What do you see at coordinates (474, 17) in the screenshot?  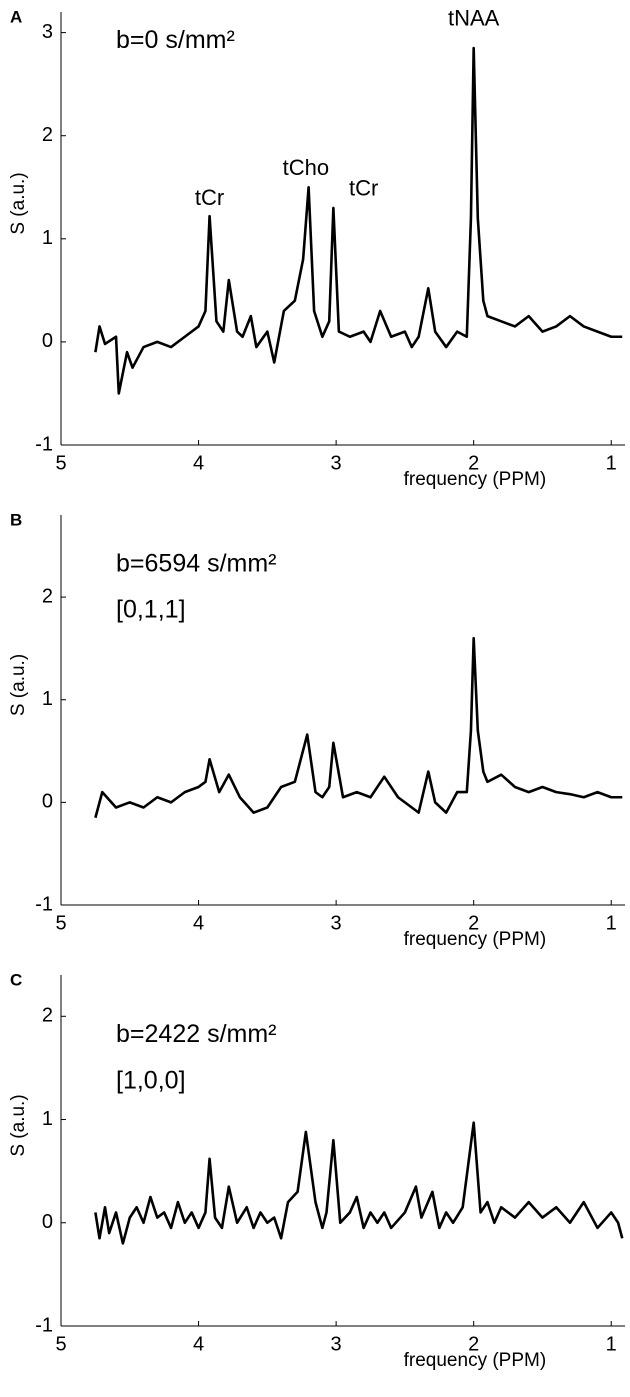 I see `annotation: tNAA` at bounding box center [474, 17].